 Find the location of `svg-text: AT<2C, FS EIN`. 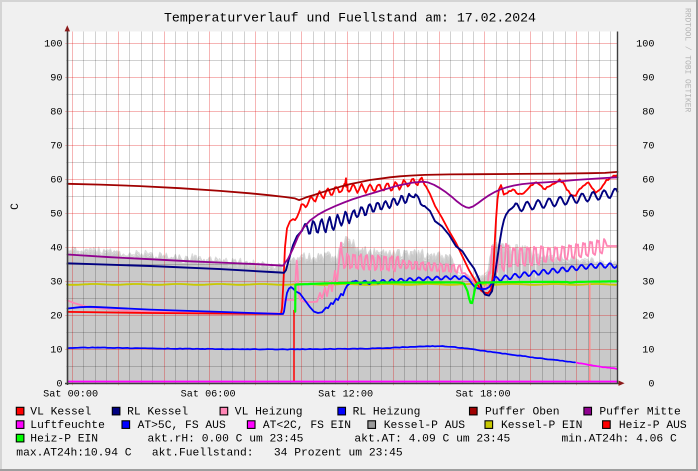

svg-text: AT<2C, FS EIN is located at coordinates (307, 426).